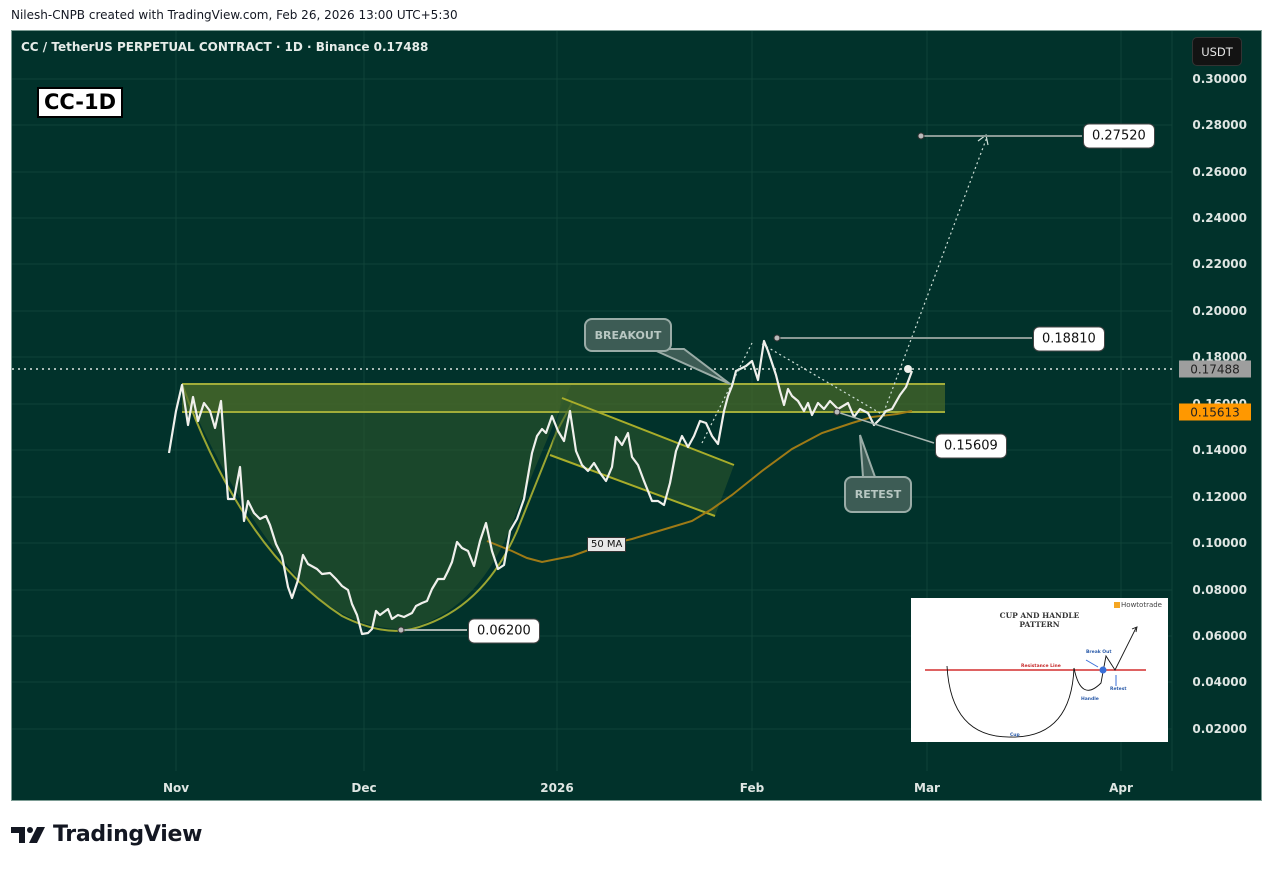 This screenshot has height=871, width=1274. I want to click on inset-cup-label: Cup, so click(1015, 735).